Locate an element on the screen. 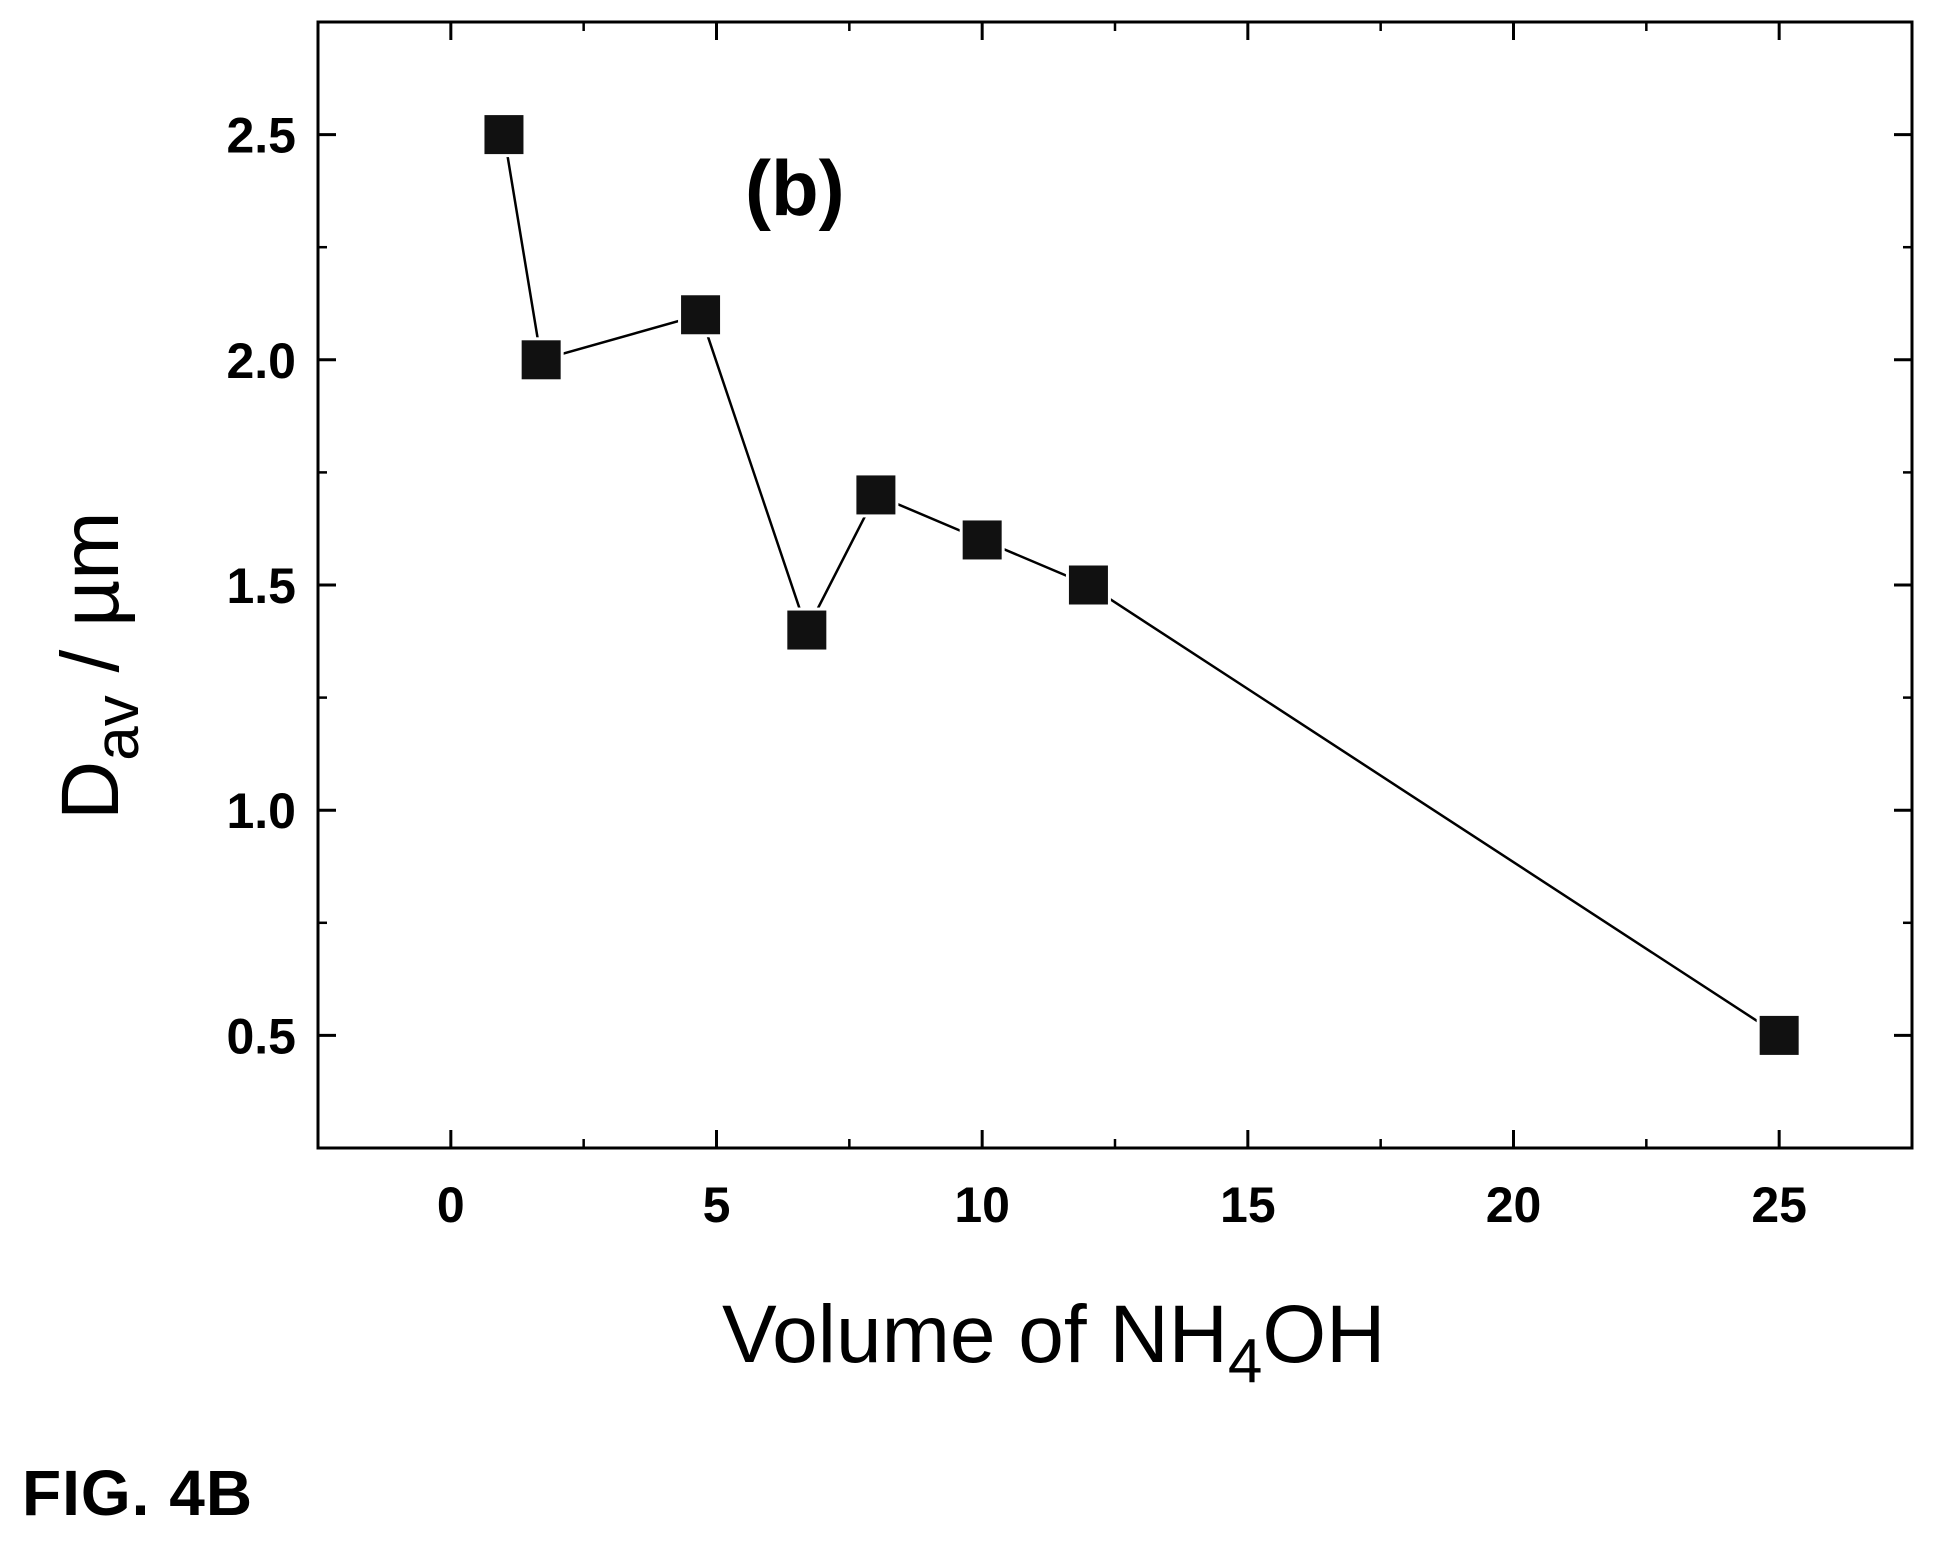 This screenshot has width=1939, height=1554. y-tick-label: 1.5 is located at coordinates (261, 586).